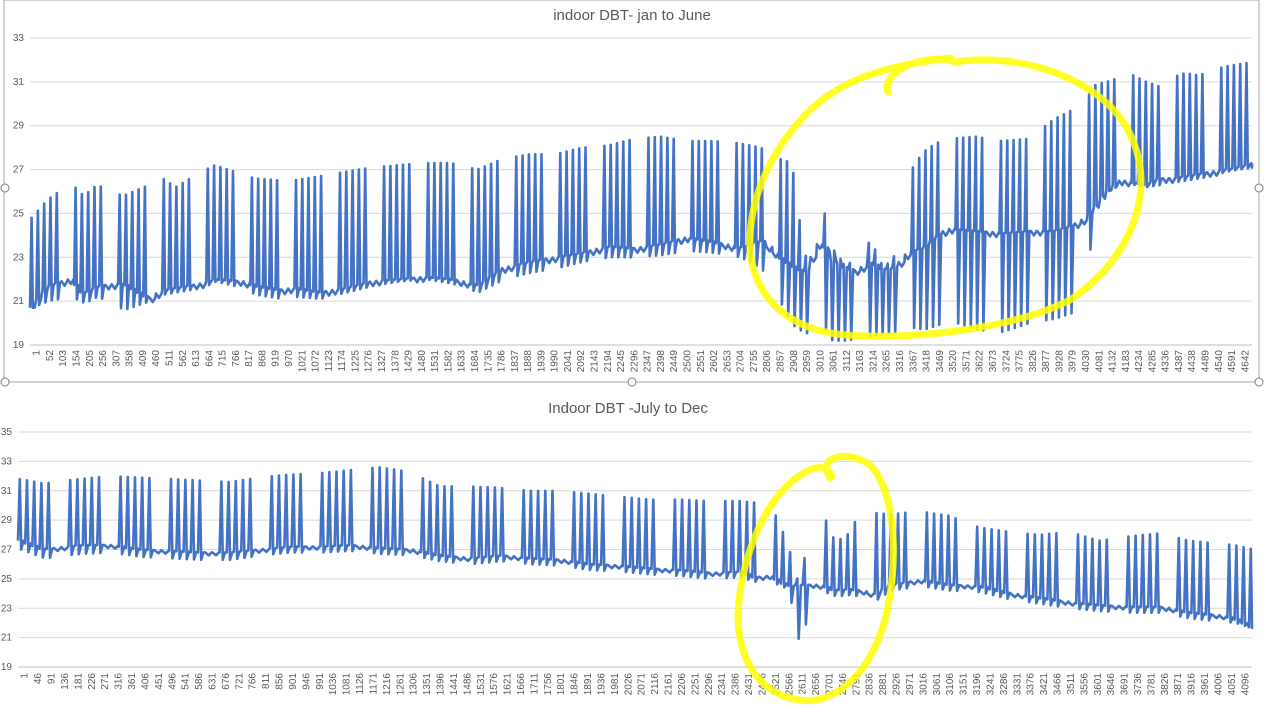 This screenshot has height=712, width=1266. I want to click on x-tick-label: 2161, so click(669, 684).